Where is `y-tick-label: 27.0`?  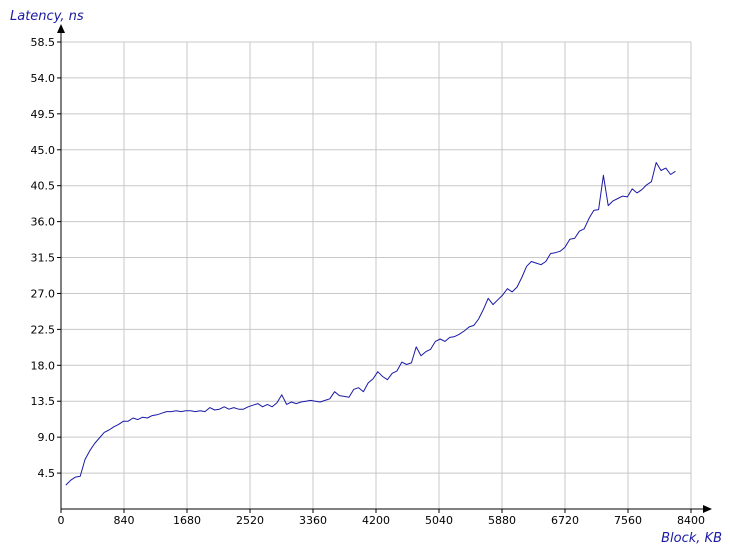
y-tick-label: 27.0 is located at coordinates (43, 293).